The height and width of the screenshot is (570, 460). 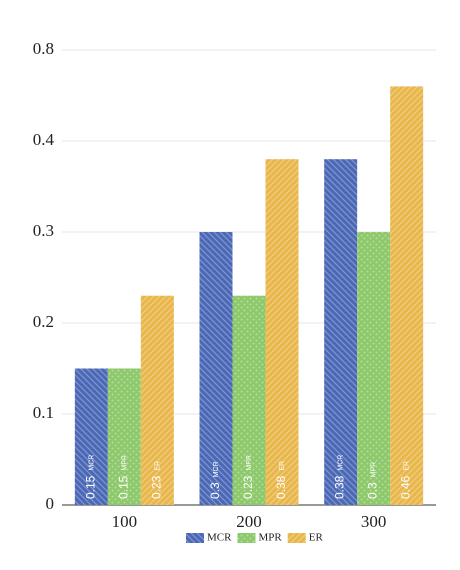 I want to click on data-label: 0.23 ER, so click(x=157, y=480).